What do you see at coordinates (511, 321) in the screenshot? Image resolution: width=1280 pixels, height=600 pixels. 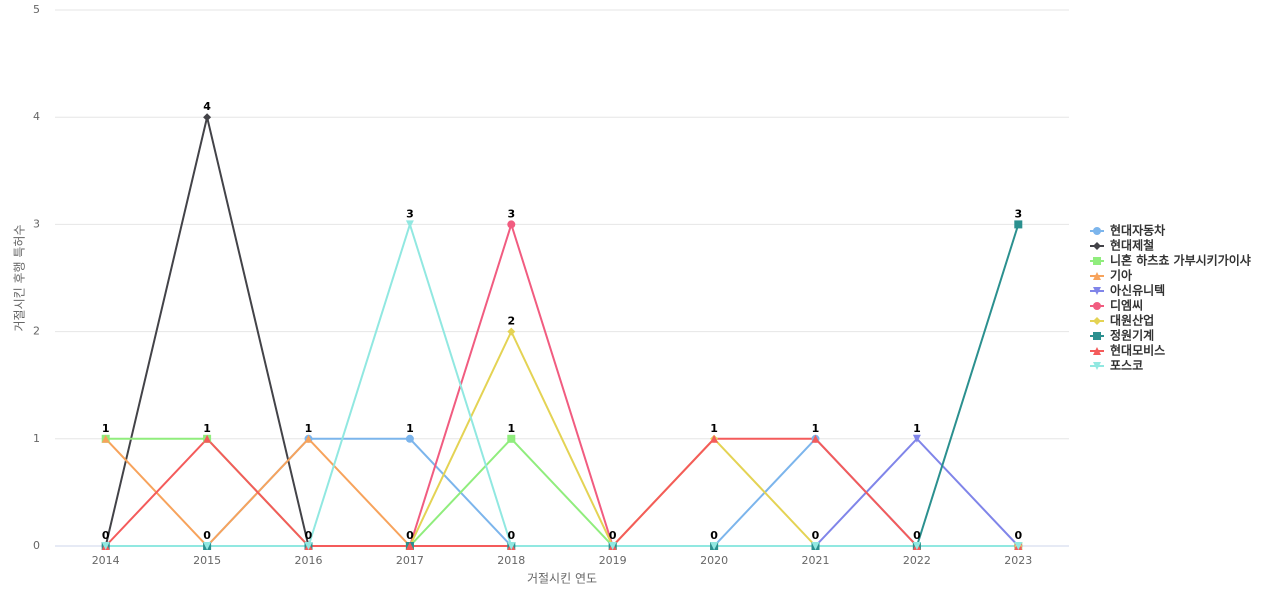 I see `data-label: 2` at bounding box center [511, 321].